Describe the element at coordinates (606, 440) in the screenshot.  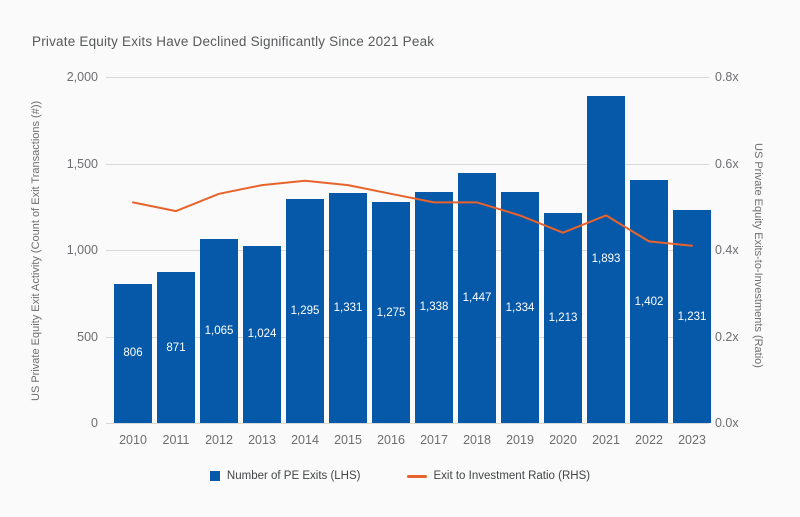
I see `x-tick-label-2021: 2021` at that location.